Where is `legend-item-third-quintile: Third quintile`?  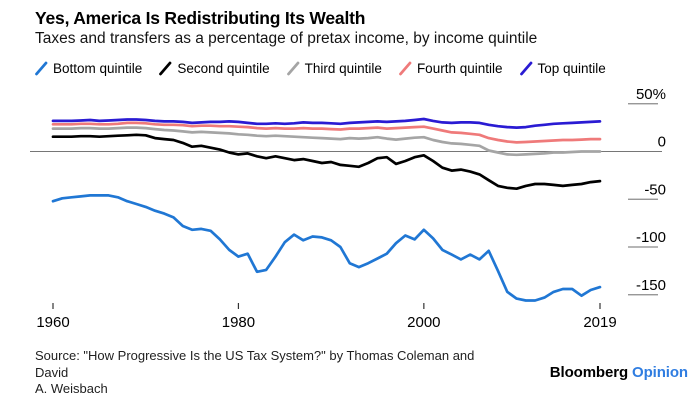
legend-item-third-quintile: Third quintile is located at coordinates (334, 68).